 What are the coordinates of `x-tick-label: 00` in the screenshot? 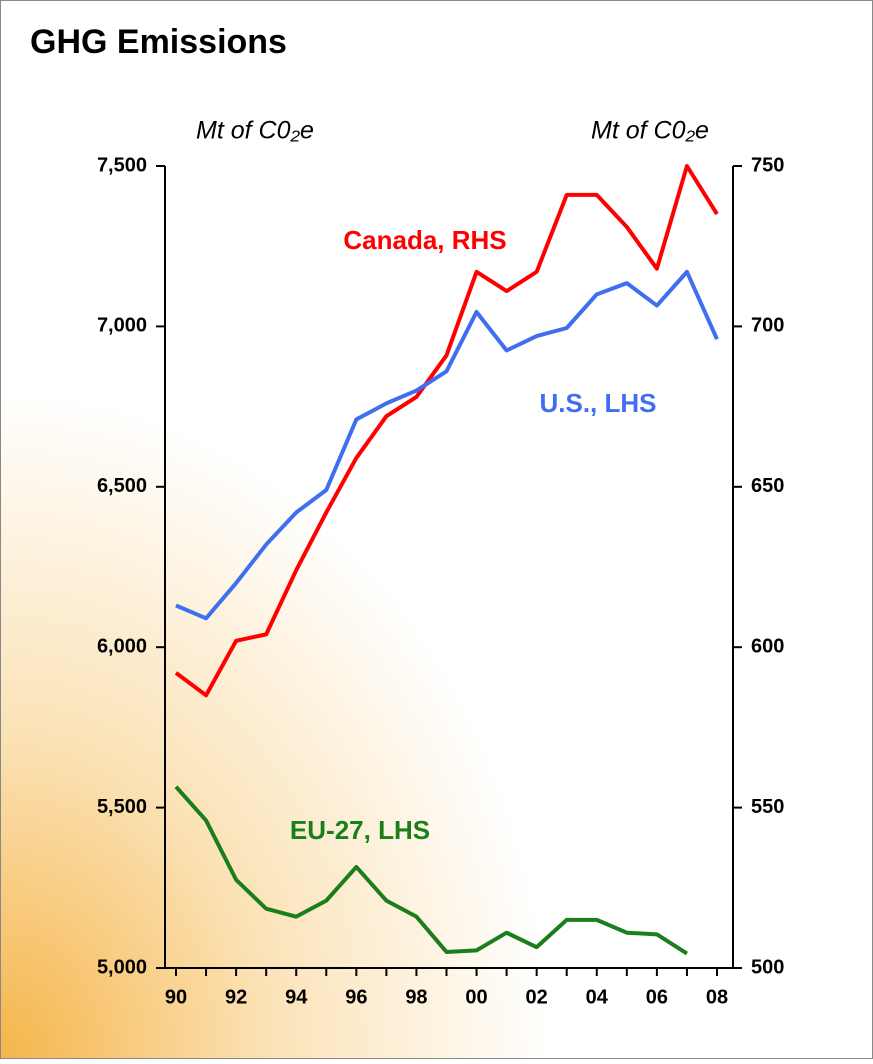 It's located at (476, 997).